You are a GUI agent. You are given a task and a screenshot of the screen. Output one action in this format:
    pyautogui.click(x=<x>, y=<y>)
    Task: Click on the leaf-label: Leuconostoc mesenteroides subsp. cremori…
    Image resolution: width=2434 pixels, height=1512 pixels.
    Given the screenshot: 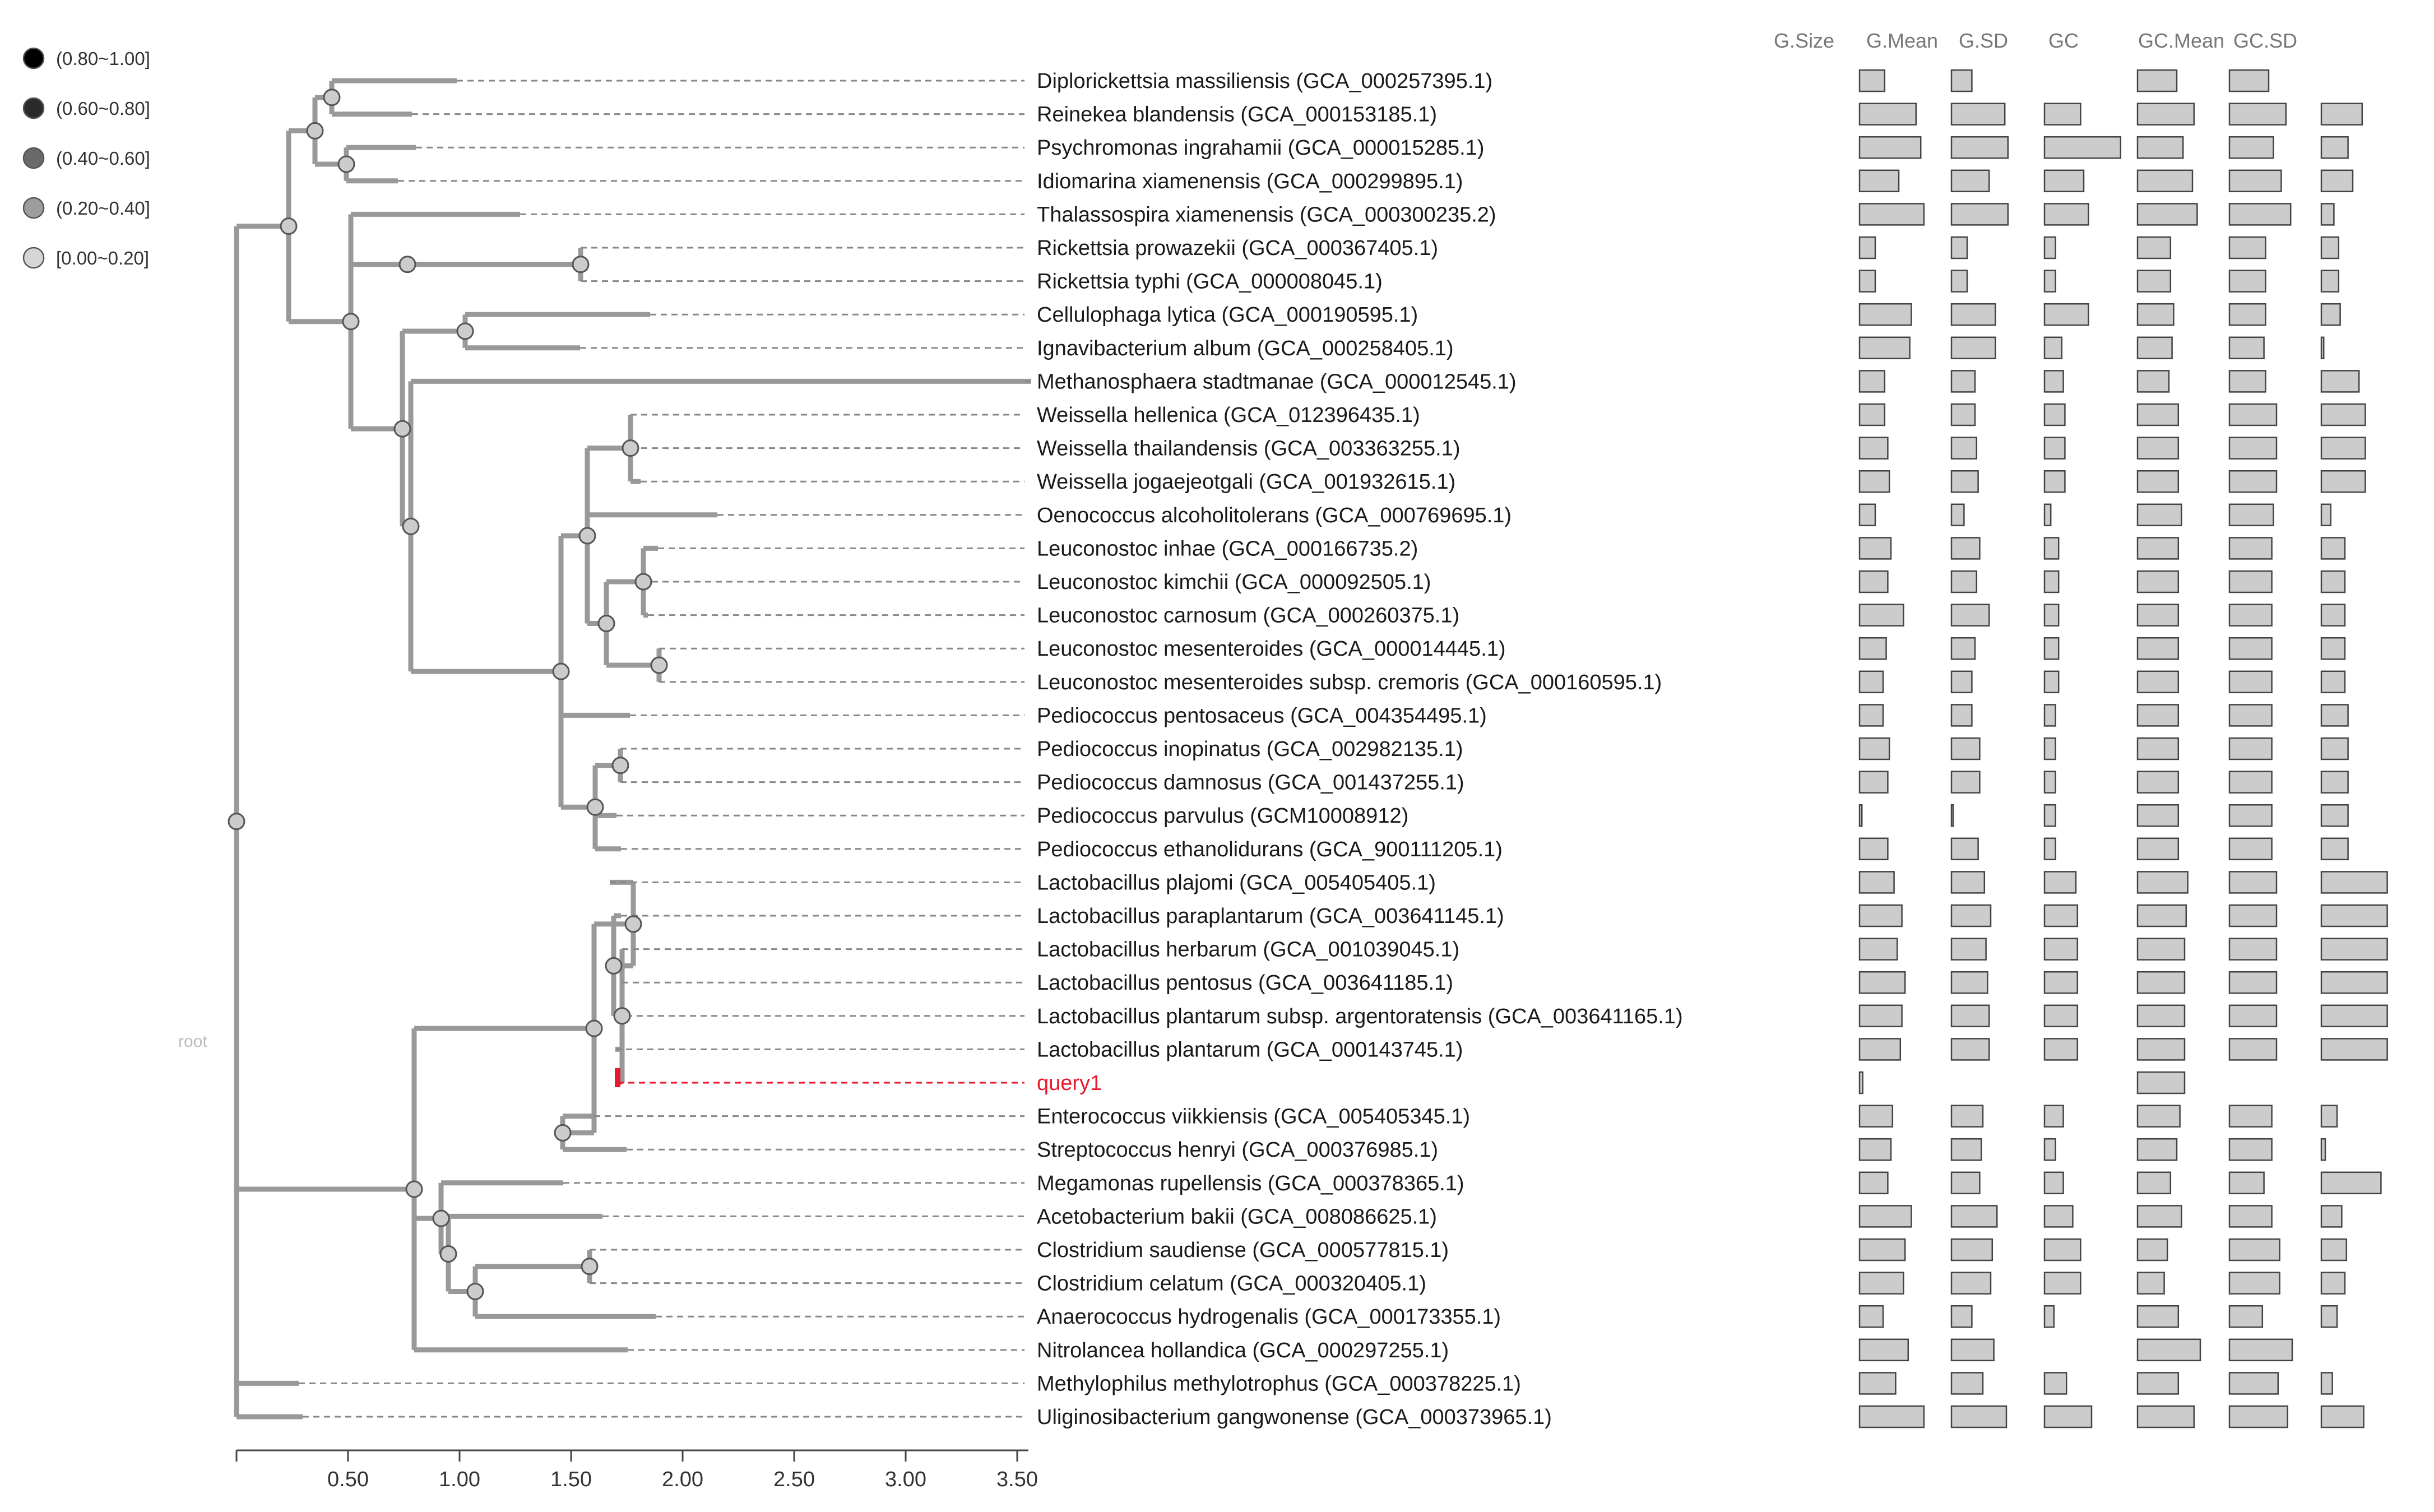 What is the action you would take?
    pyautogui.click(x=1349, y=682)
    